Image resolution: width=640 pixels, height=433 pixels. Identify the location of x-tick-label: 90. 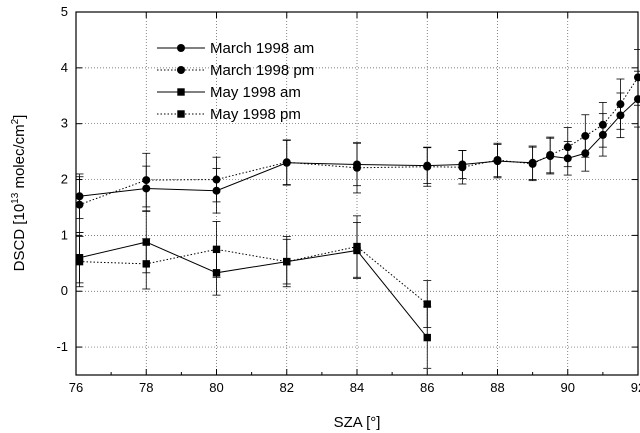
(568, 387).